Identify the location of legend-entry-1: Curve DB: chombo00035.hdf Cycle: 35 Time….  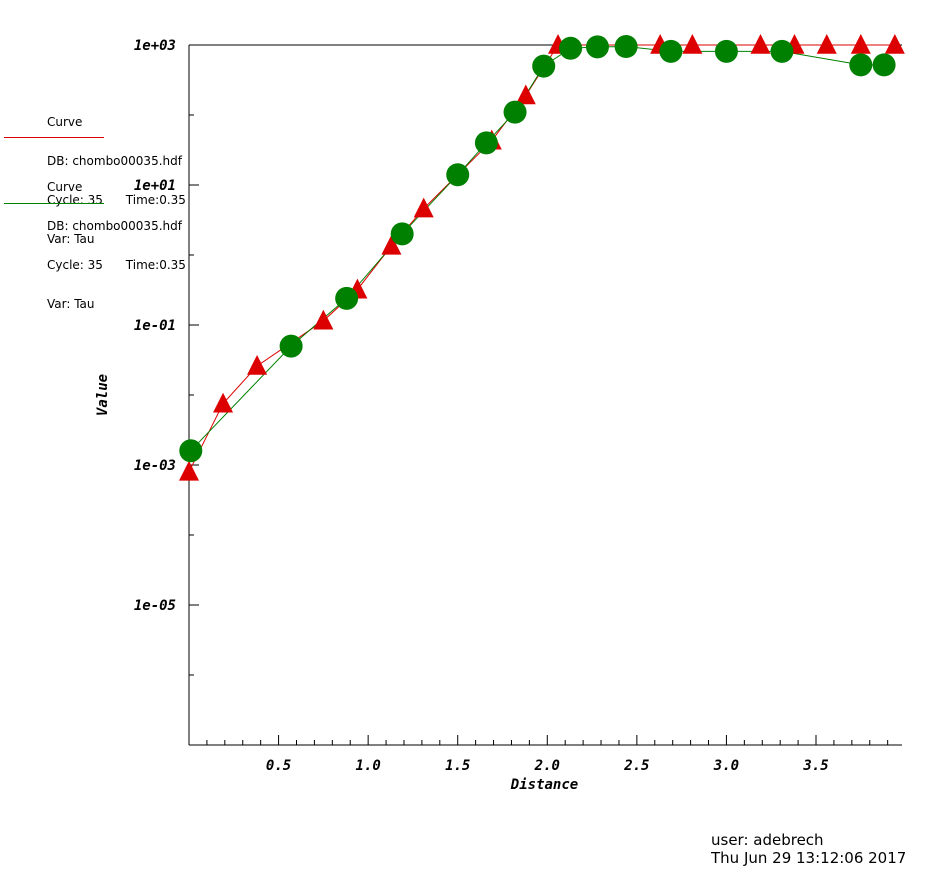
(116, 174).